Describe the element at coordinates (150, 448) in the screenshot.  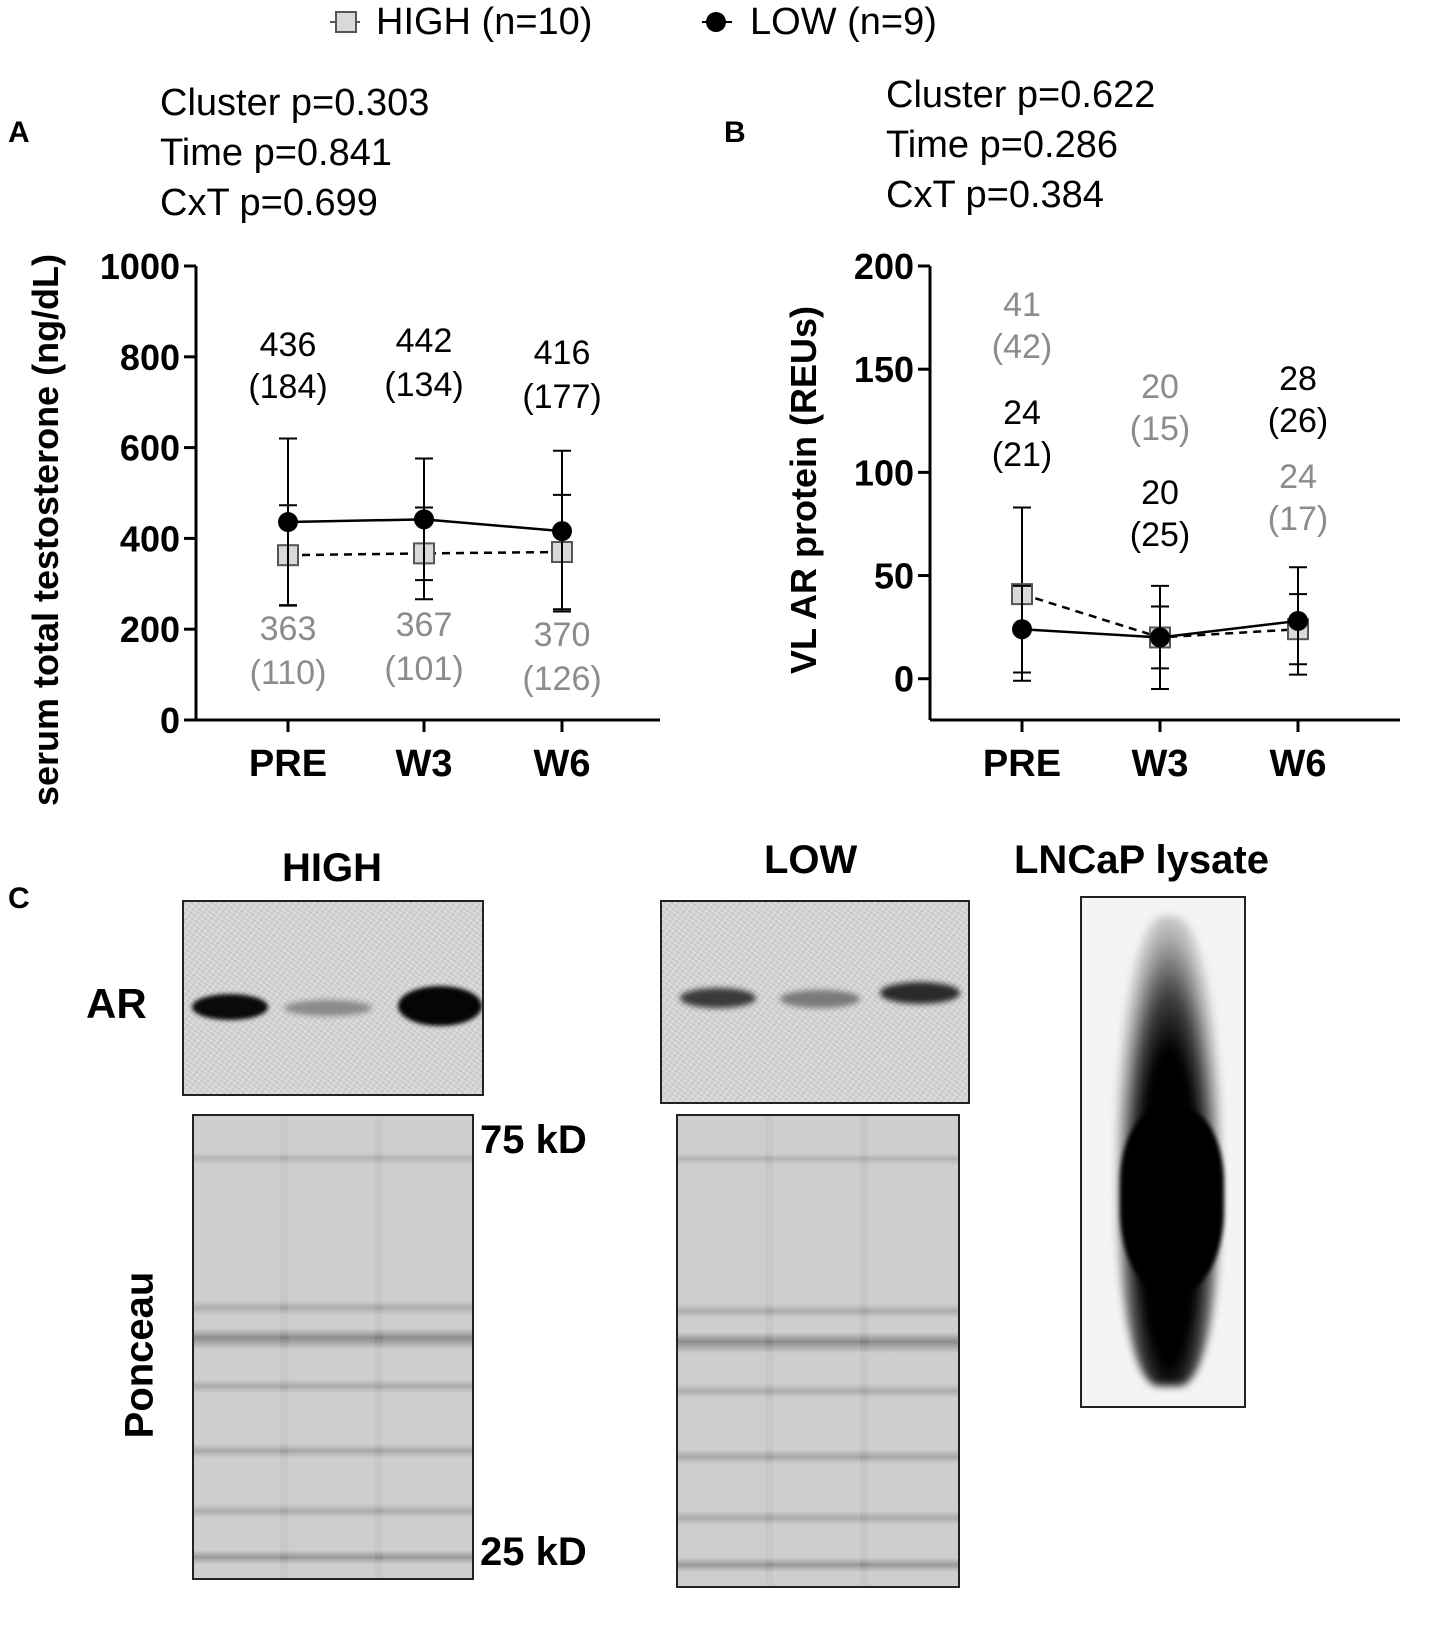
I see `y-tick-label: 600` at that location.